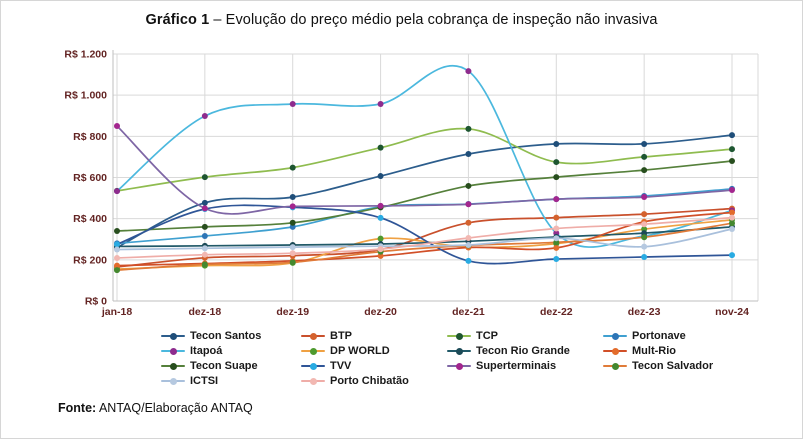 The width and height of the screenshot is (803, 439). Describe the element at coordinates (732, 312) in the screenshot. I see `x-tick-label: nov-24` at that location.